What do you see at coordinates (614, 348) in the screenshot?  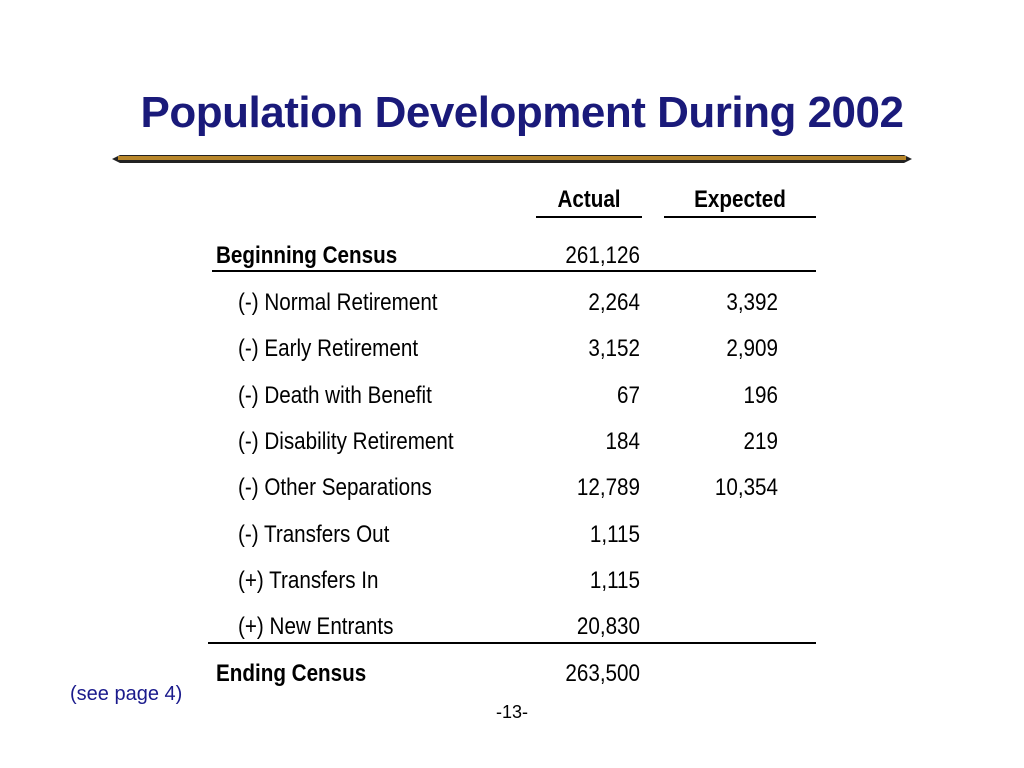 I see `table-row-actual: 3,152` at bounding box center [614, 348].